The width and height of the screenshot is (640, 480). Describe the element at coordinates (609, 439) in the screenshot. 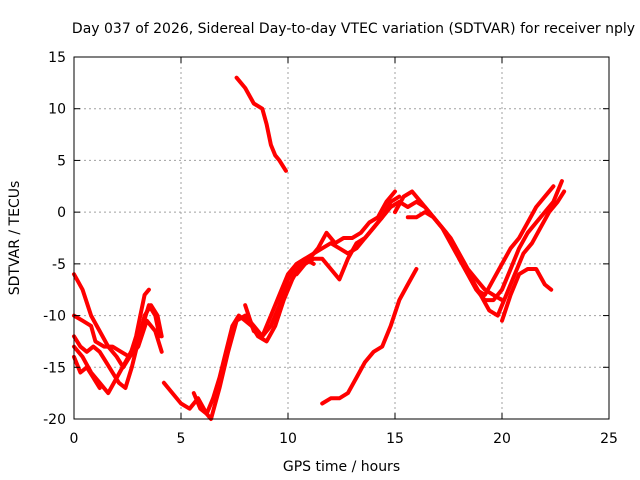

I see `x-tick-label: 25` at that location.